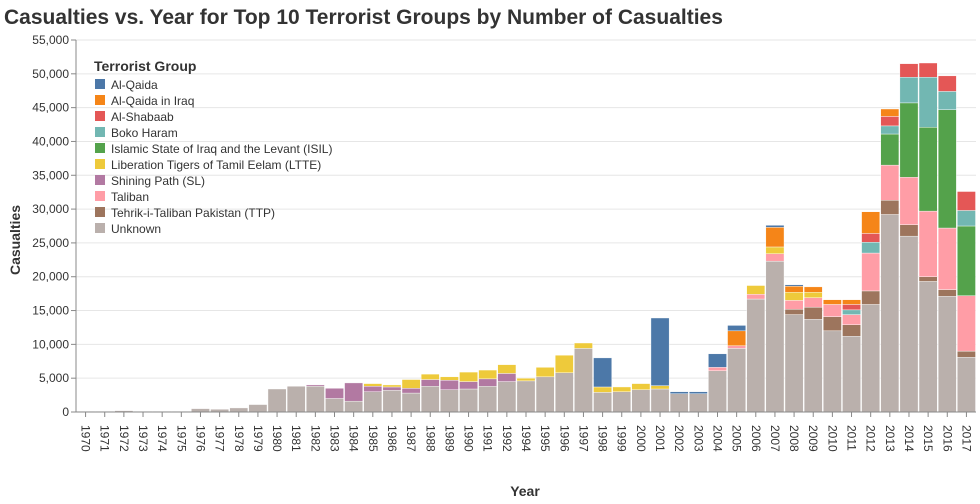 Image resolution: width=980 pixels, height=504 pixels. What do you see at coordinates (50, 243) in the screenshot?
I see `y-tick-label: 25,000` at bounding box center [50, 243].